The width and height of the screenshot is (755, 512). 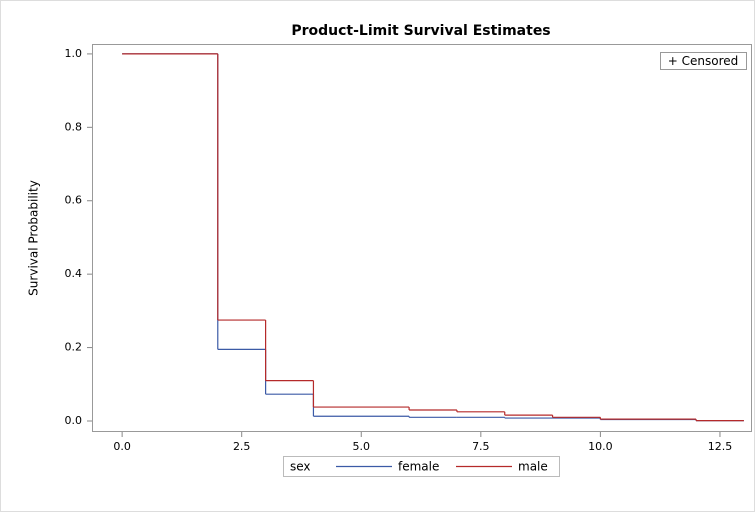 I want to click on legend, so click(x=421, y=466).